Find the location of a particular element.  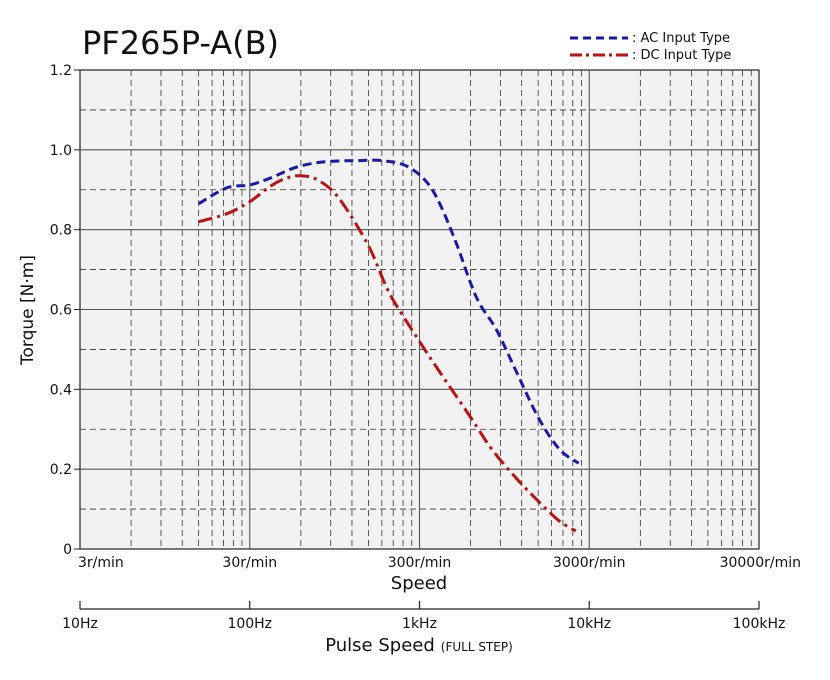

pulse-tick-label: 1kHz is located at coordinates (419, 624).